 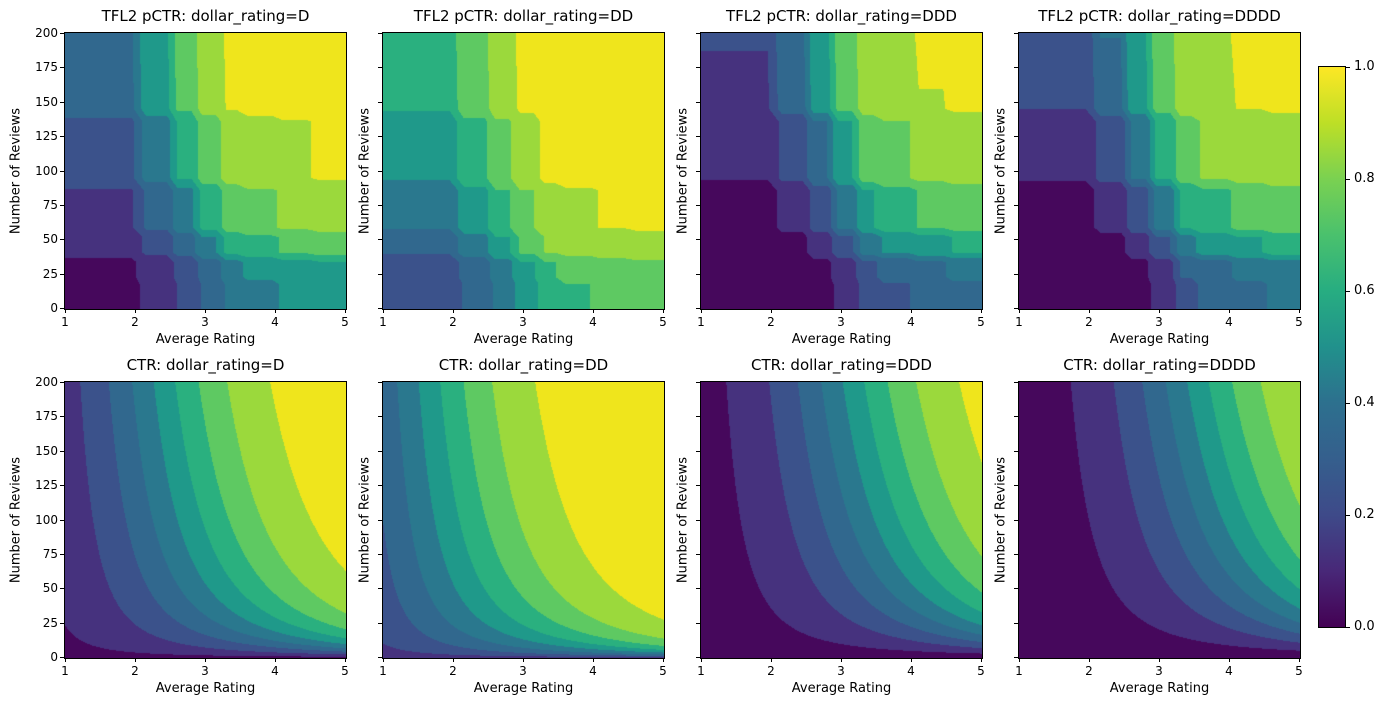 I want to click on colorbar-tick-label: 0.8, so click(x=1364, y=178).